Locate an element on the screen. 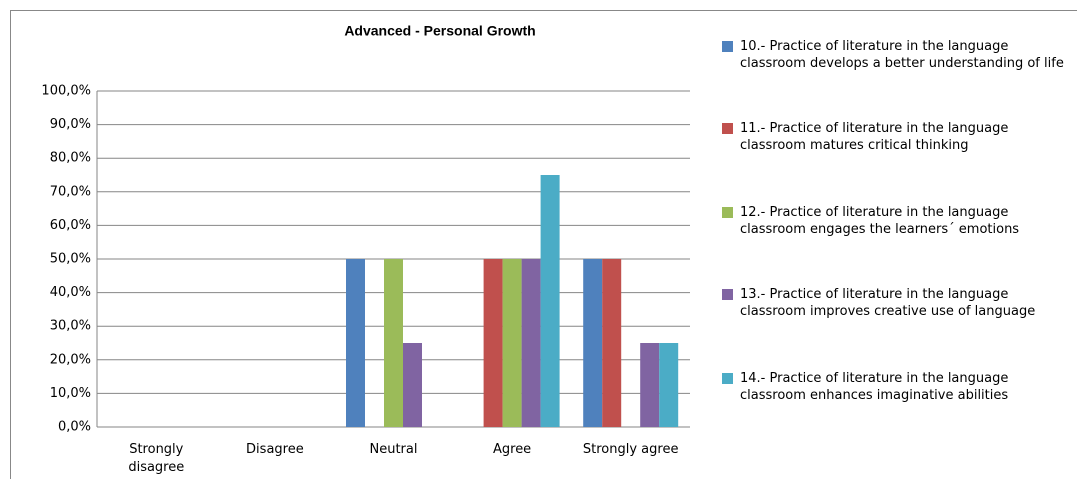 Image resolution: width=1077 pixels, height=479 pixels. y-tick-label: 90,0% is located at coordinates (70, 124).